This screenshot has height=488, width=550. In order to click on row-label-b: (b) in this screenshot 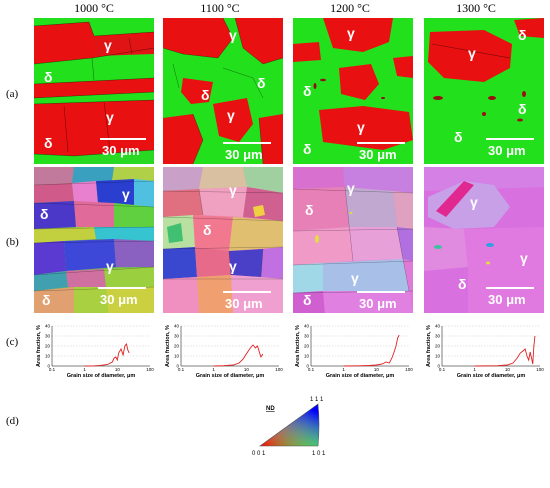, I will do `click(12, 242)`.